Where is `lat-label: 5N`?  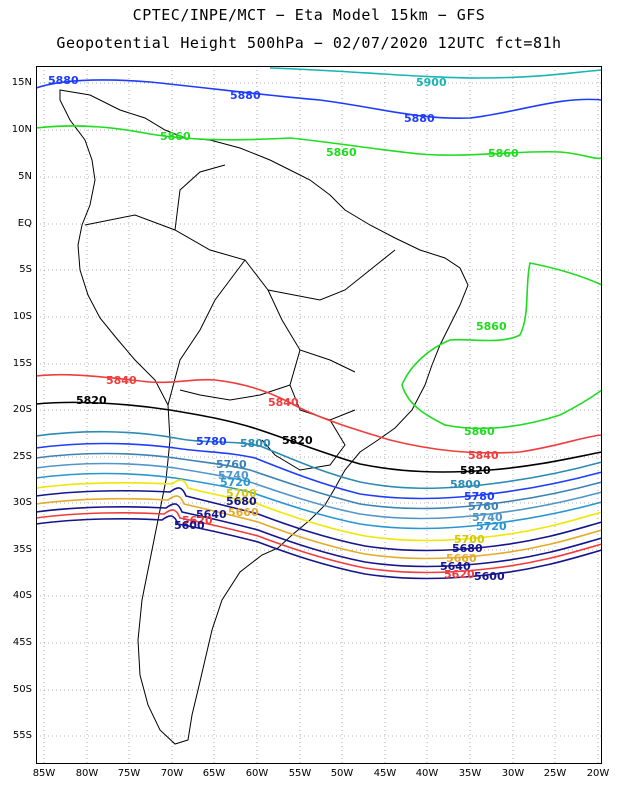
lat-label: 5N is located at coordinates (25, 176).